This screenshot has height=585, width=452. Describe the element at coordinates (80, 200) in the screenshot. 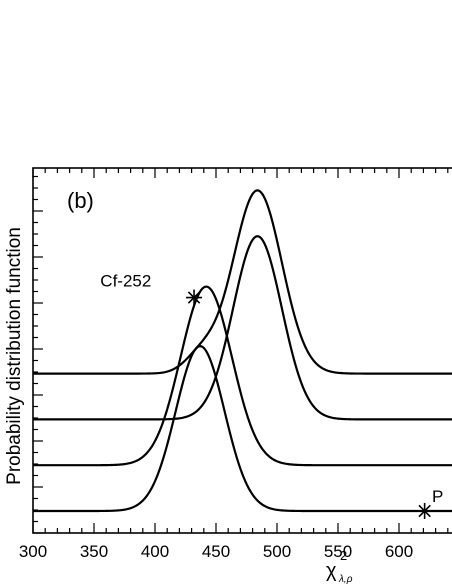

I see `panel-label: (b)` at that location.